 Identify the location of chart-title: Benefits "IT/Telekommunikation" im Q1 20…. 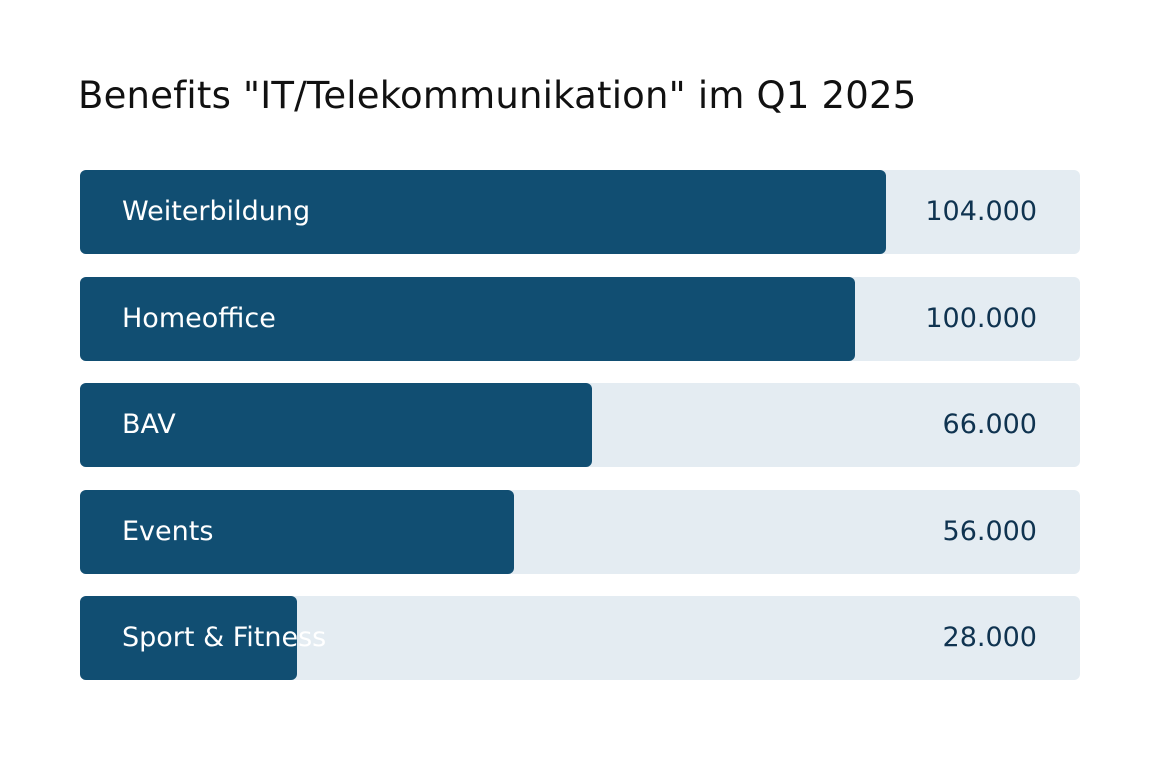
(497, 95).